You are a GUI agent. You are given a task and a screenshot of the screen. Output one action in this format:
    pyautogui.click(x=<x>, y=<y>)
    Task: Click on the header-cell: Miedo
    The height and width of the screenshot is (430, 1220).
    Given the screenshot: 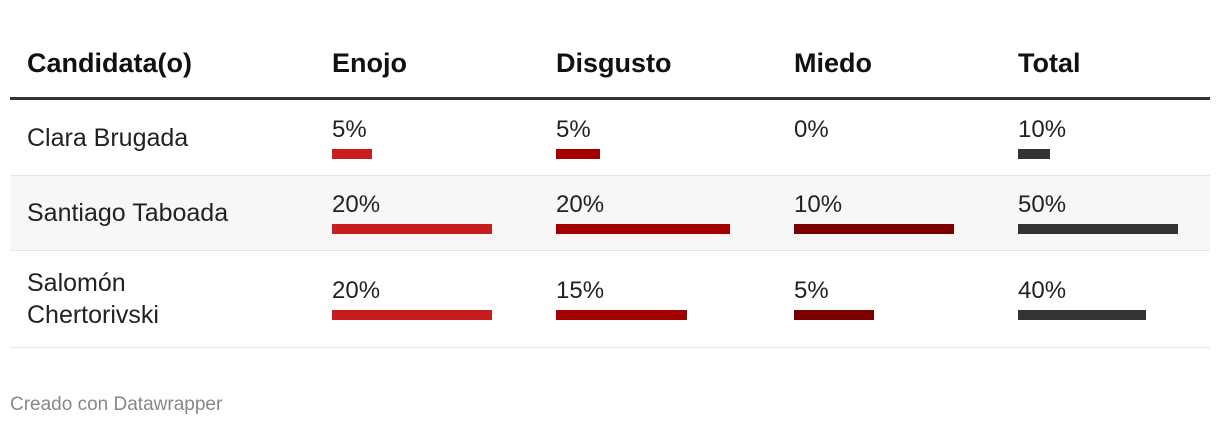 What is the action you would take?
    pyautogui.click(x=833, y=63)
    